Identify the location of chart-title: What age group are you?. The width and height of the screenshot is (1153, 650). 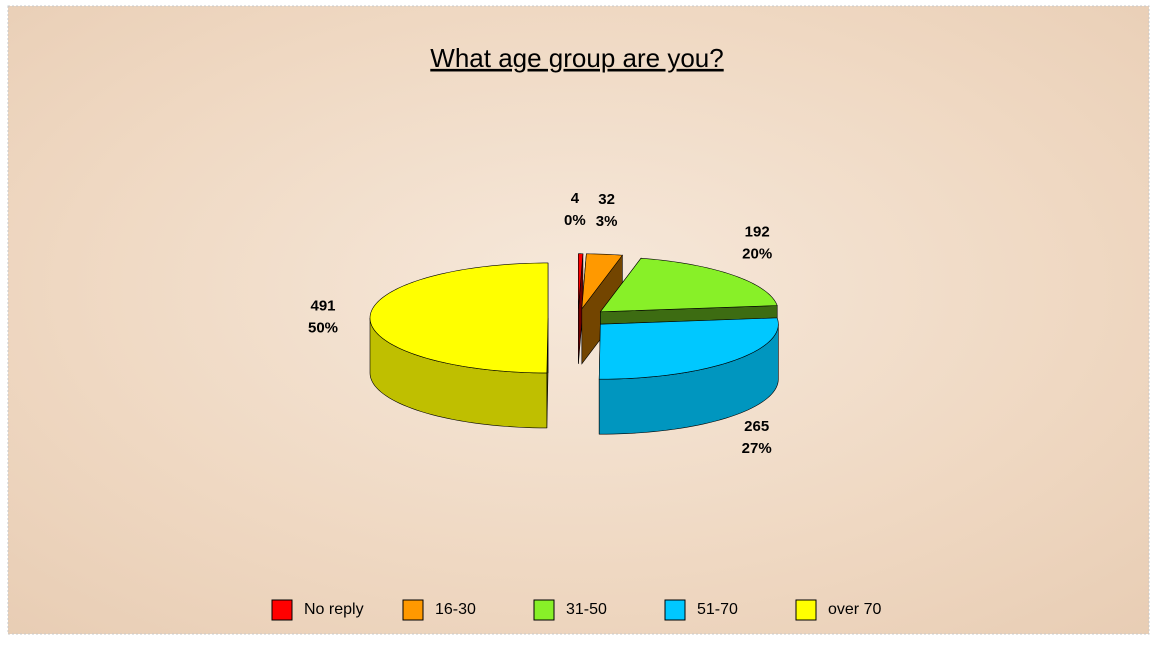
(576, 58).